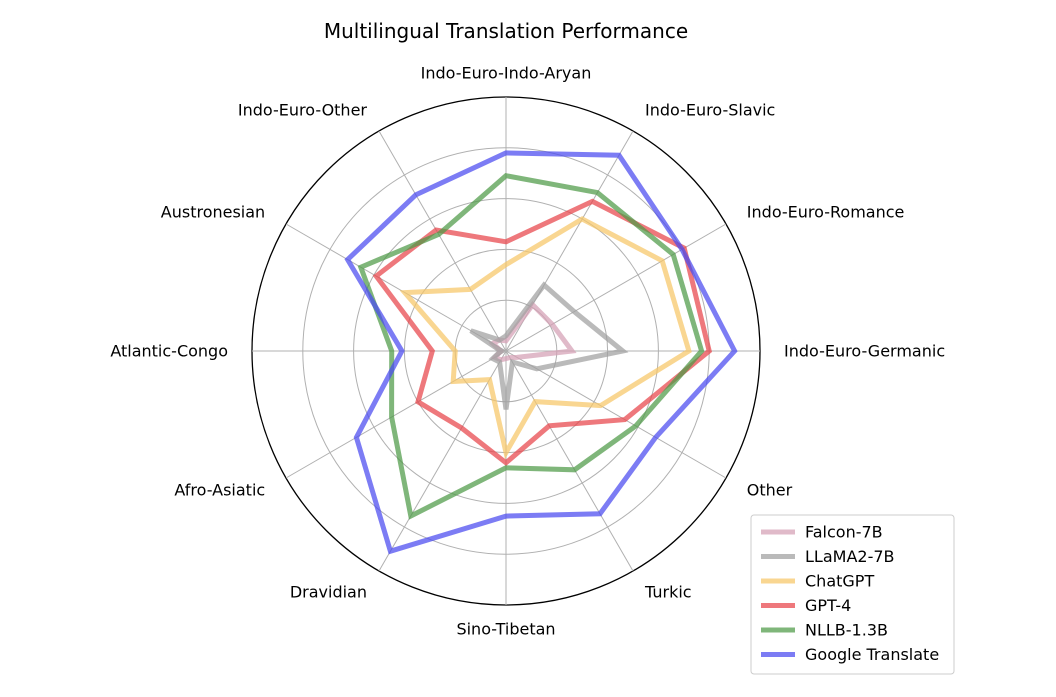  What do you see at coordinates (844, 532) in the screenshot?
I see `legend-label: Falcon-7B` at bounding box center [844, 532].